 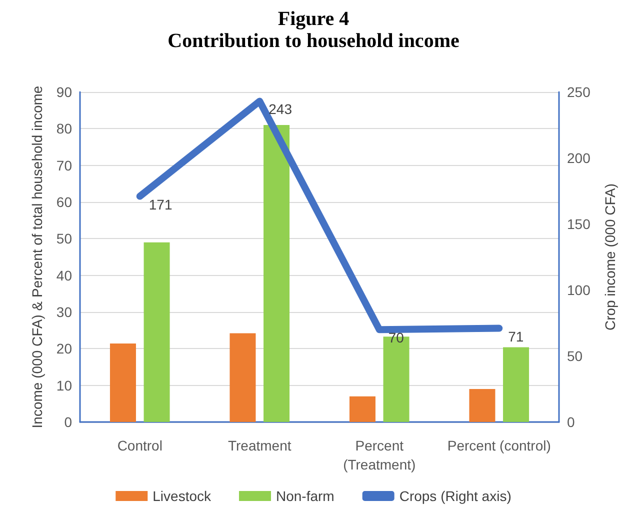 What do you see at coordinates (610, 257) in the screenshot?
I see `y2-axis-title: Crop income (000 CFA)` at bounding box center [610, 257].